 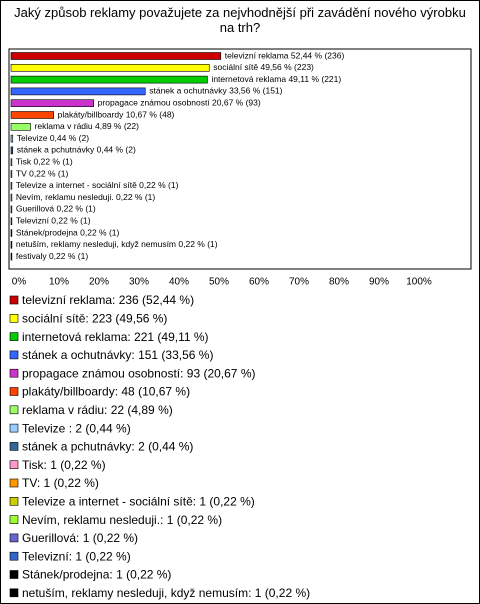 What do you see at coordinates (106, 392) in the screenshot?
I see `legend-label: plakáty/billboardy: 48 (10,67 %)` at bounding box center [106, 392].